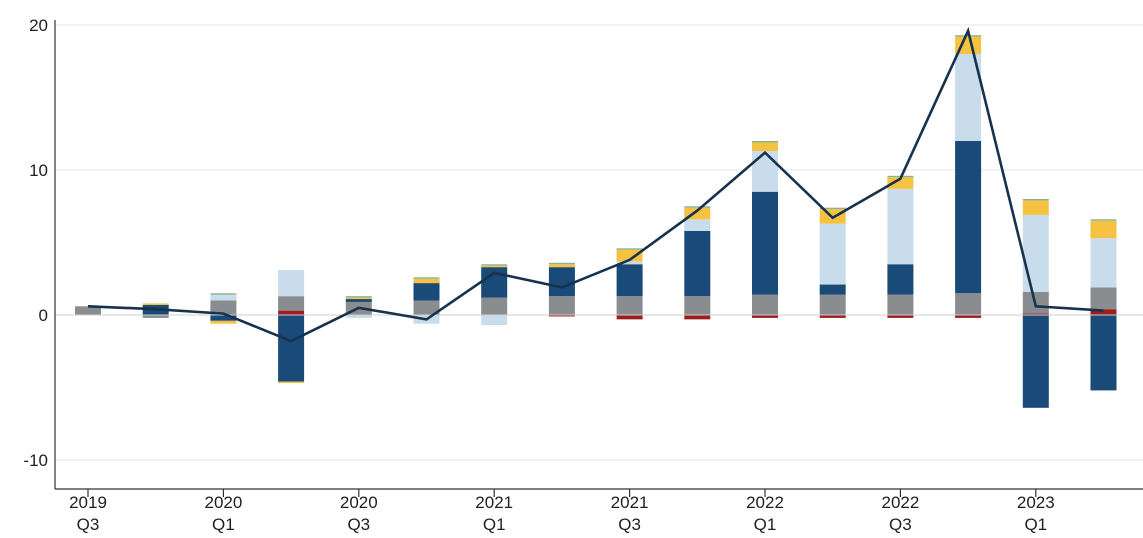 The width and height of the screenshot is (1143, 538). What do you see at coordinates (43, 315) in the screenshot?
I see `y-tick-label: 0` at bounding box center [43, 315].